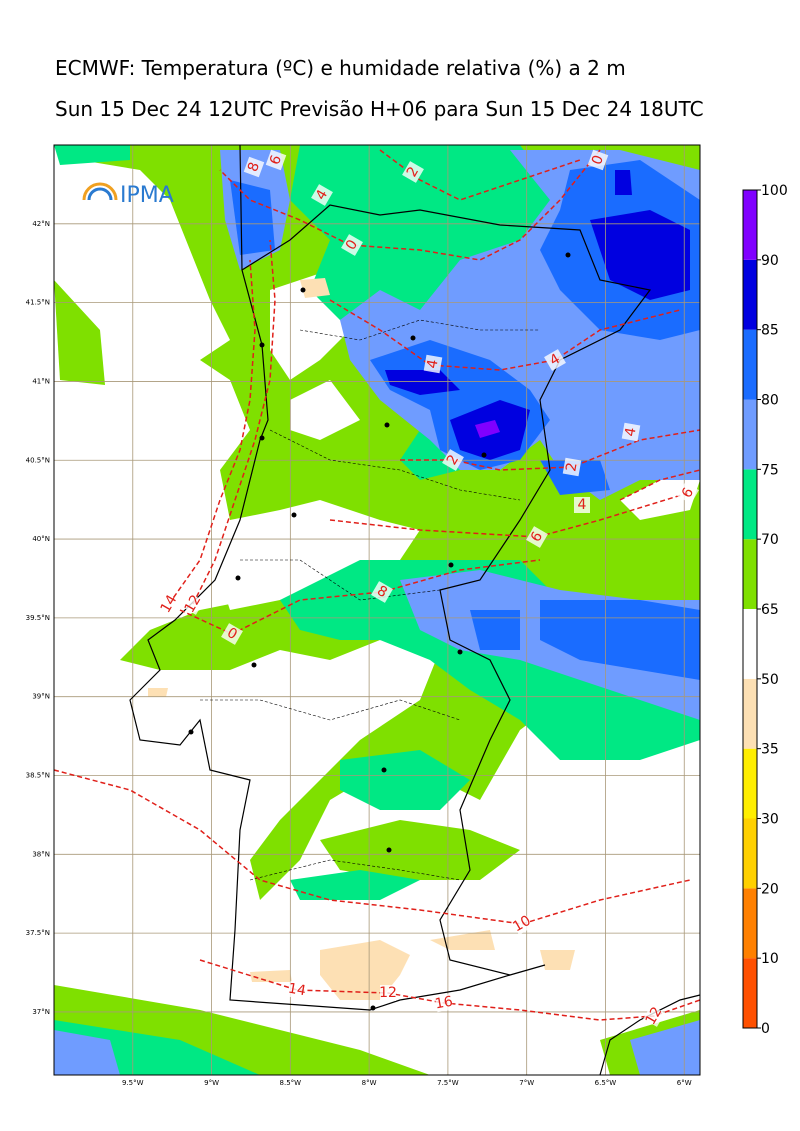  Describe the element at coordinates (770, 540) in the screenshot. I see `colorbar-label: 70` at that location.